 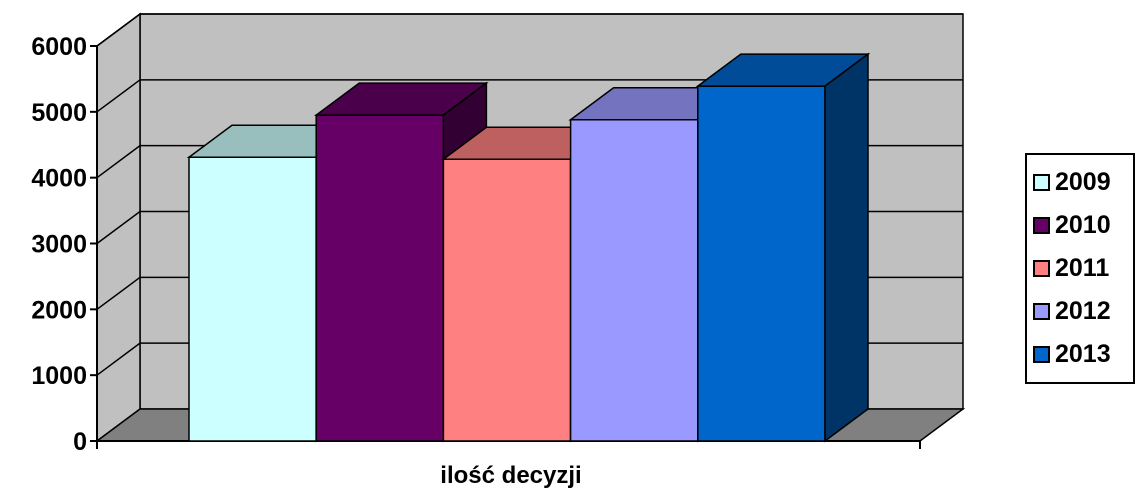 I want to click on y-tick-label: 3000, so click(x=59, y=245).